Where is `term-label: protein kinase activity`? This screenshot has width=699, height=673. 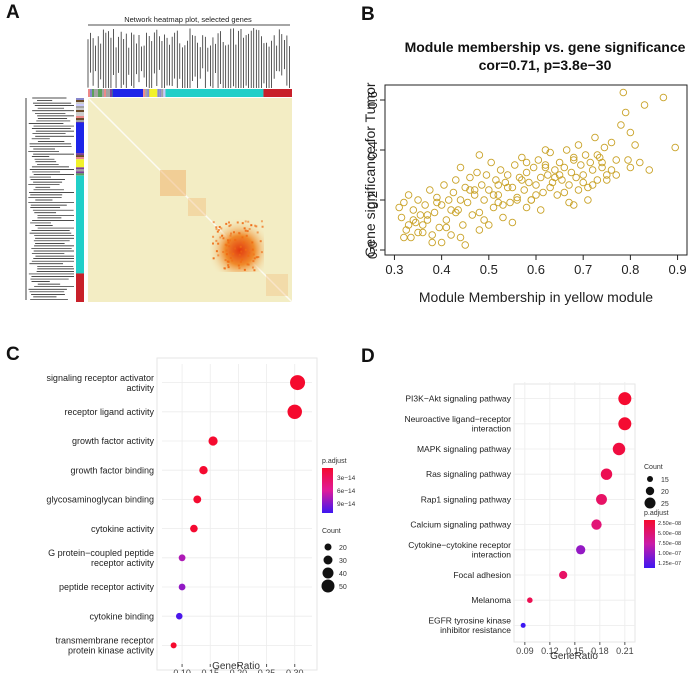 term-label: protein kinase activity is located at coordinates (111, 651).